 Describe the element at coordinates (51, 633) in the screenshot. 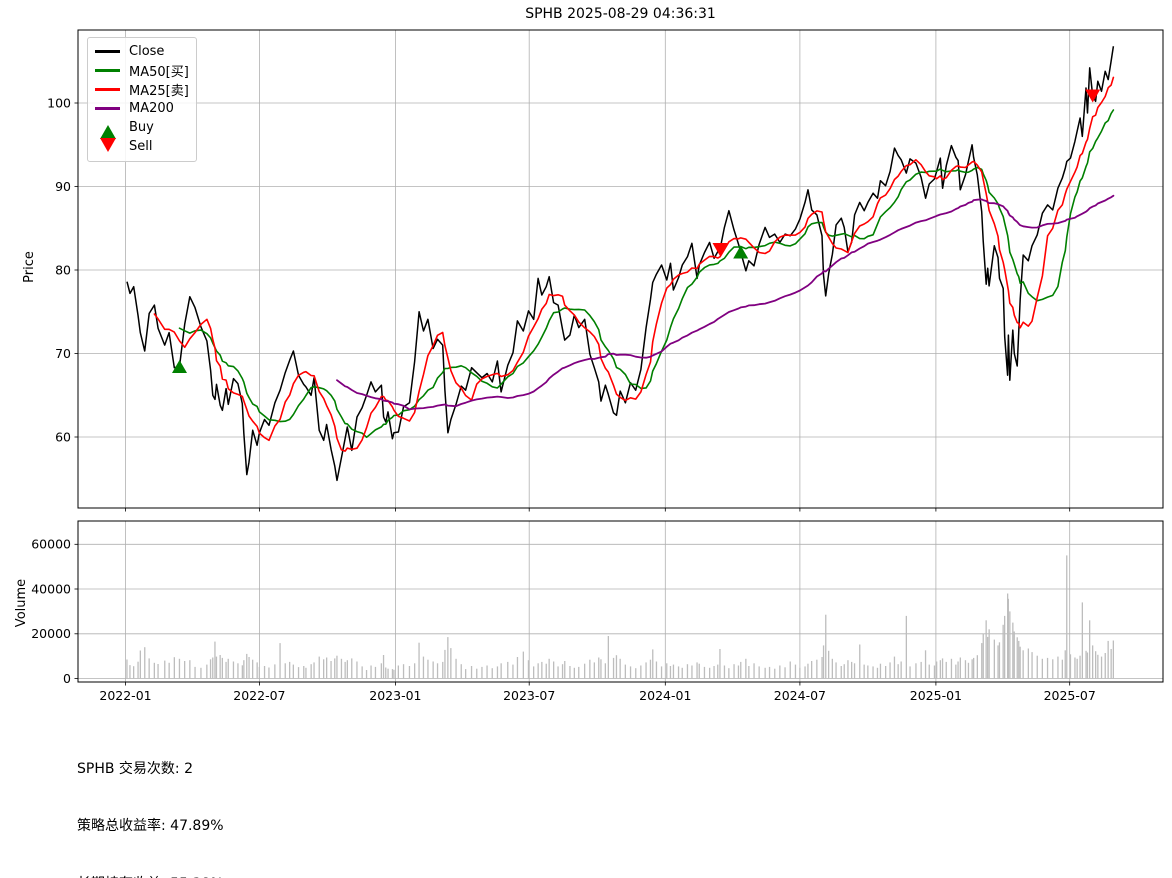

I see `svg-text: 20000` at that location.